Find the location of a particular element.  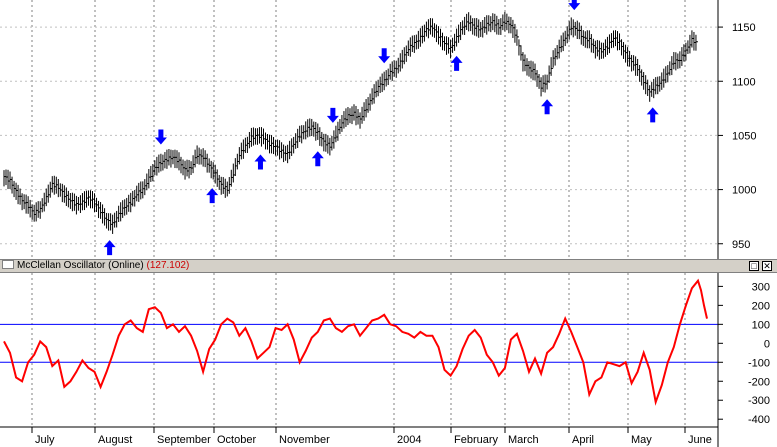

oscillator-tick-label: 200 is located at coordinates (761, 306).